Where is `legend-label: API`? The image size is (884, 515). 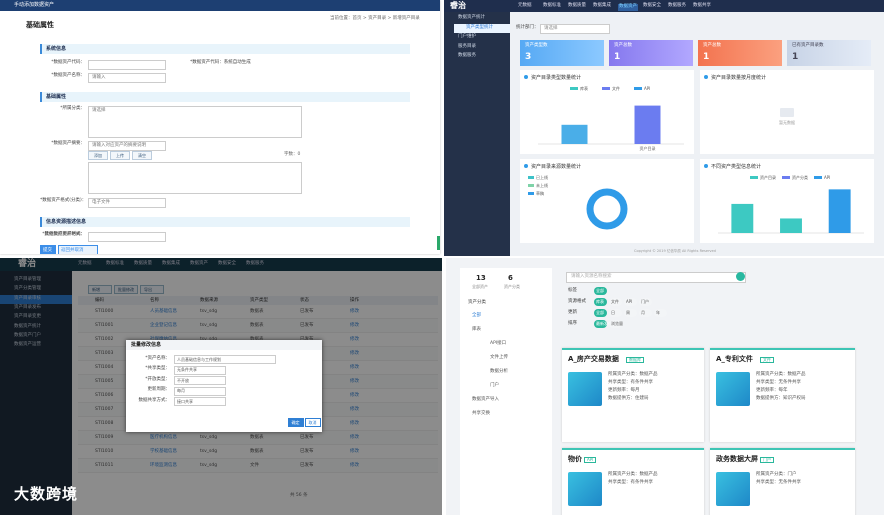 legend-label: API is located at coordinates (647, 88).